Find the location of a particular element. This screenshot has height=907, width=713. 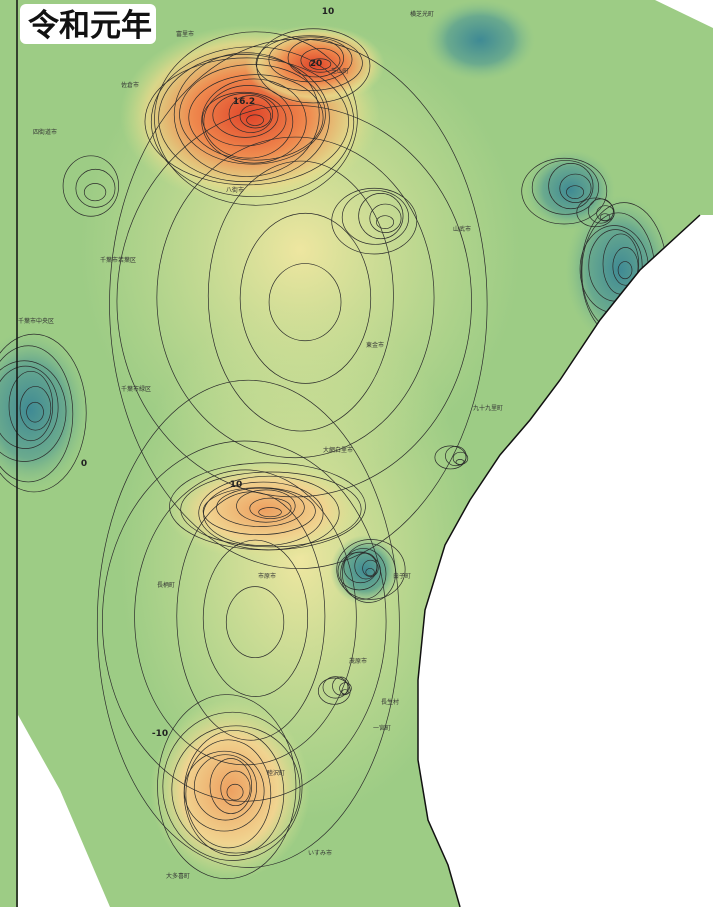

place-label: 横芝光町 is located at coordinates (422, 14).